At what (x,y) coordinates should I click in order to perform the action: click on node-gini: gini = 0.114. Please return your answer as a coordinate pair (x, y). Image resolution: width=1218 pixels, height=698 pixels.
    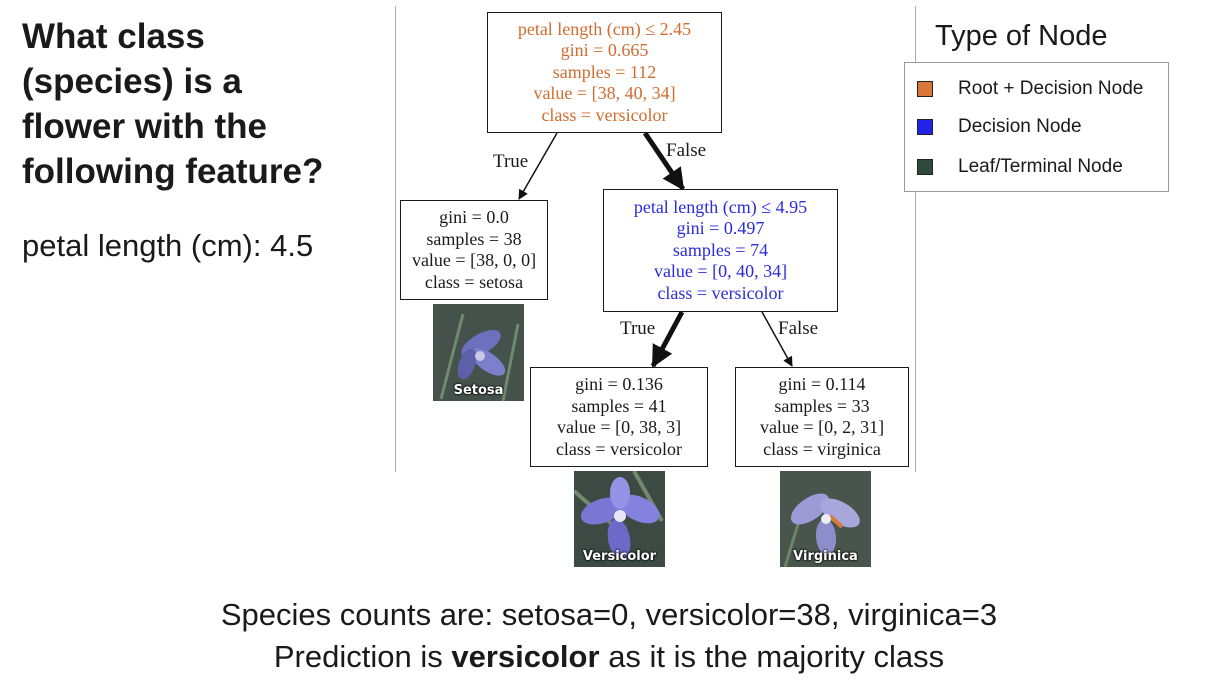
    Looking at the image, I should click on (822, 384).